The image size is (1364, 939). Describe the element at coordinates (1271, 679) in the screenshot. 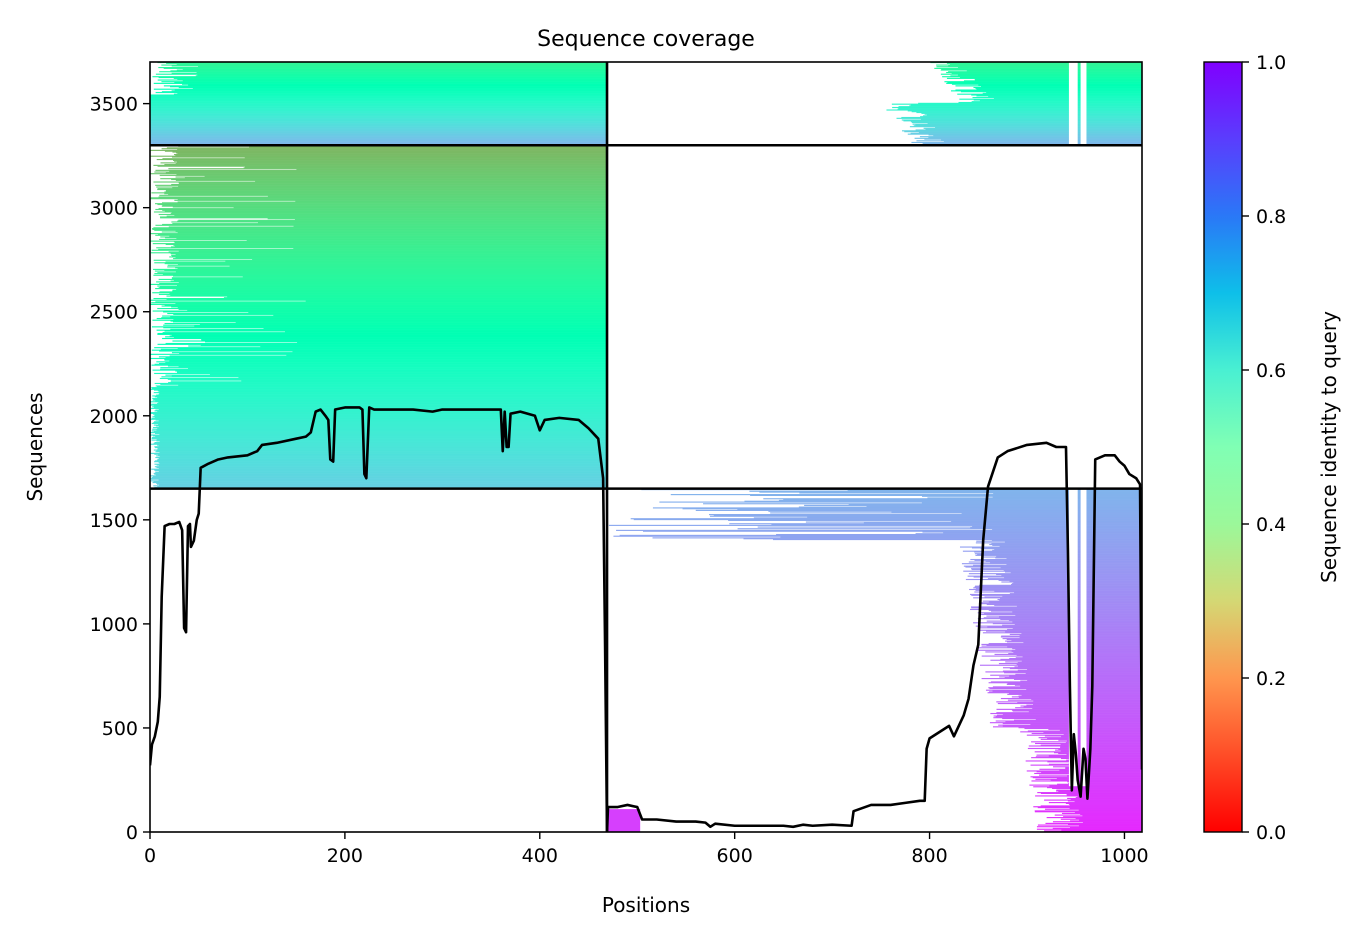

I see `colorbar-tick-label: 0.2` at that location.